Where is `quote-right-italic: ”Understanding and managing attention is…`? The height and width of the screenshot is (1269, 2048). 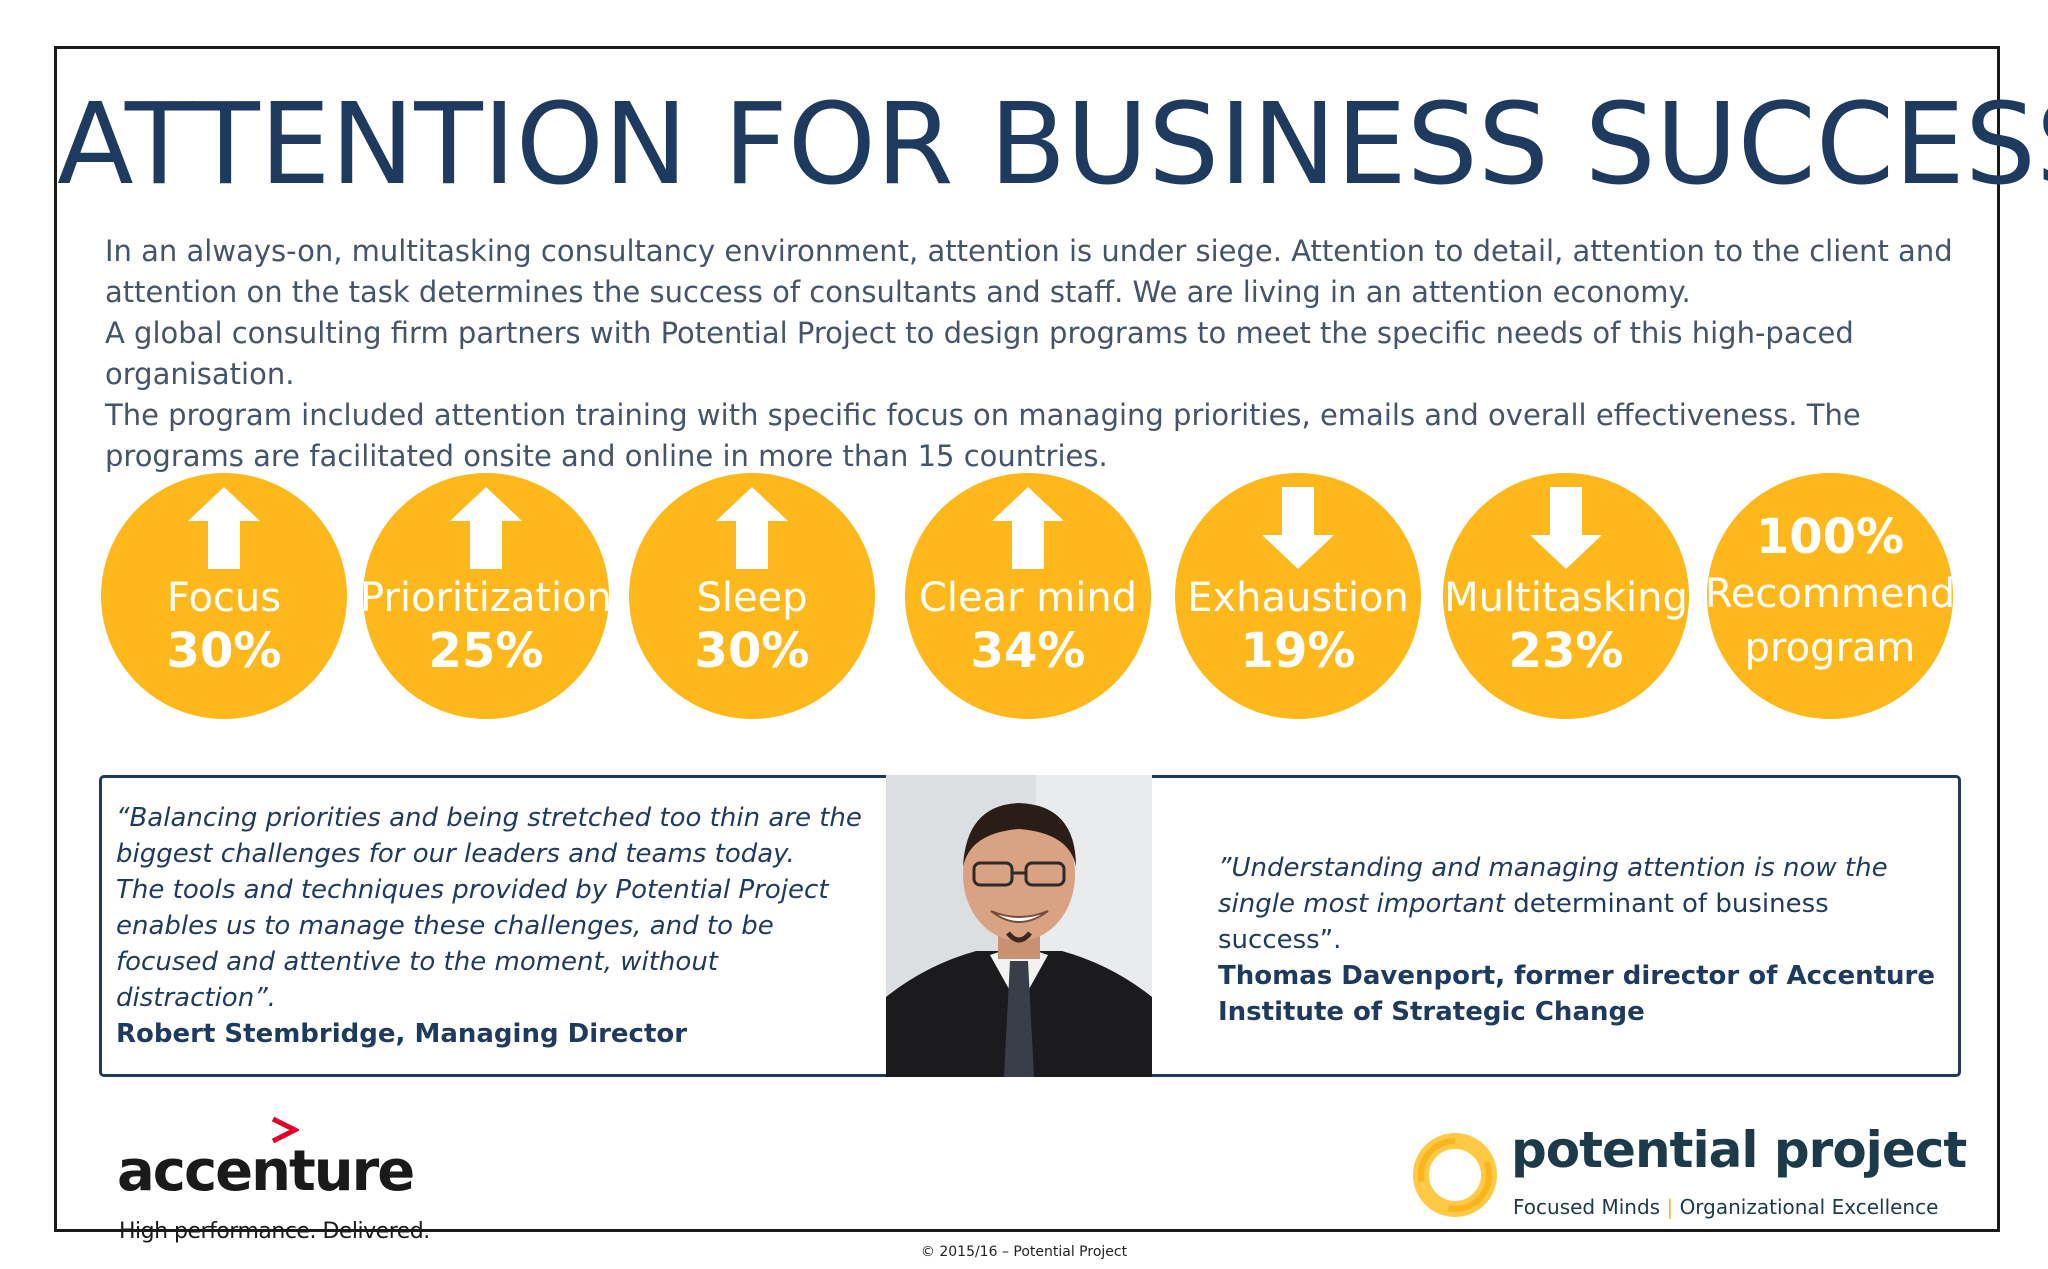 quote-right-italic: ”Understanding and managing attention is… is located at coordinates (1553, 886).